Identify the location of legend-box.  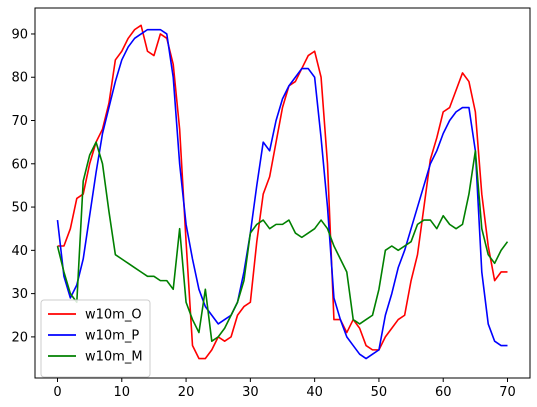
(95, 338).